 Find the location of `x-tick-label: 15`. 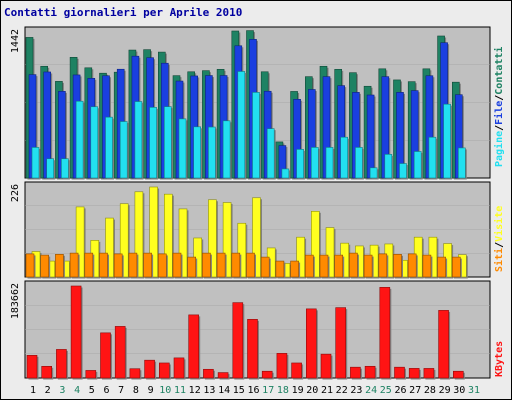

x-tick-label: 15 is located at coordinates (239, 390).